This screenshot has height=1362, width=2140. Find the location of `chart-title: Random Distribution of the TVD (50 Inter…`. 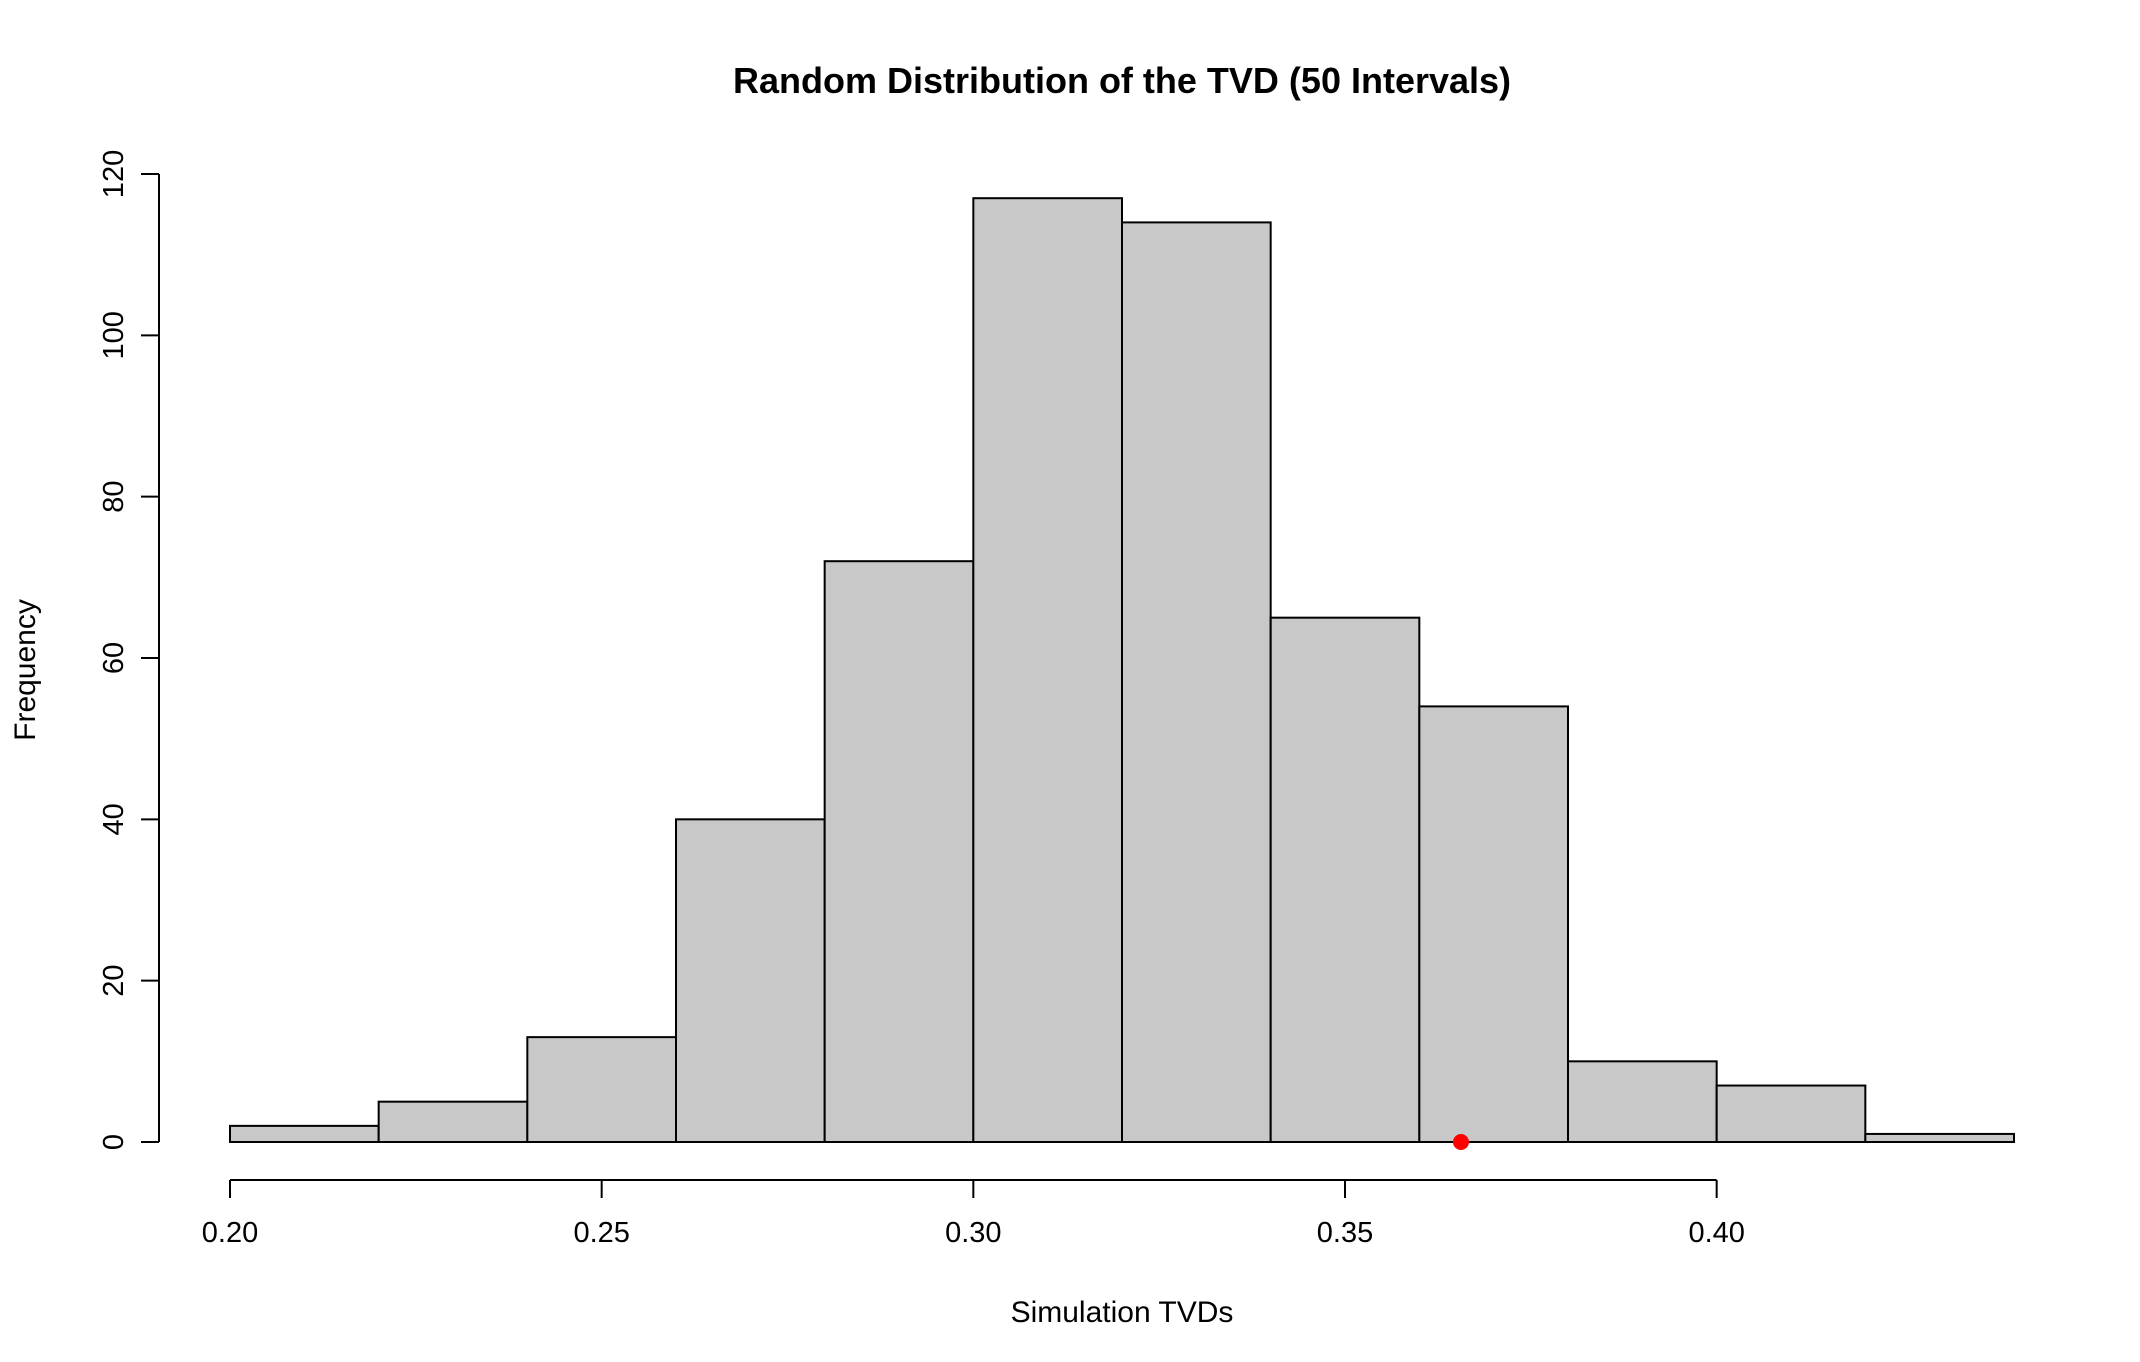

chart-title: Random Distribution of the TVD (50 Inter… is located at coordinates (1122, 80).